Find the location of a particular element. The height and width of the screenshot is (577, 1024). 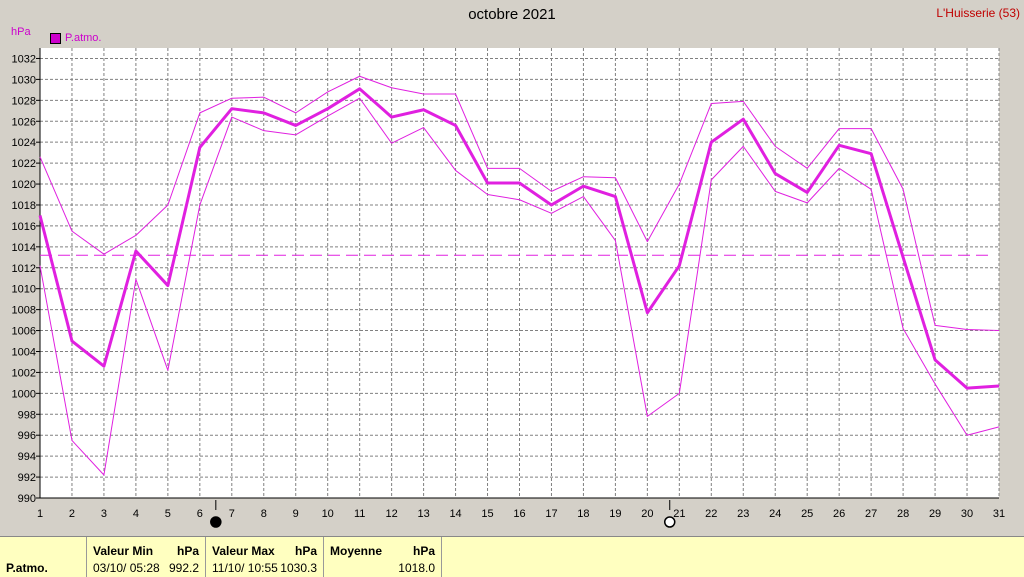

mean-value: 1018.0 is located at coordinates (416, 568).